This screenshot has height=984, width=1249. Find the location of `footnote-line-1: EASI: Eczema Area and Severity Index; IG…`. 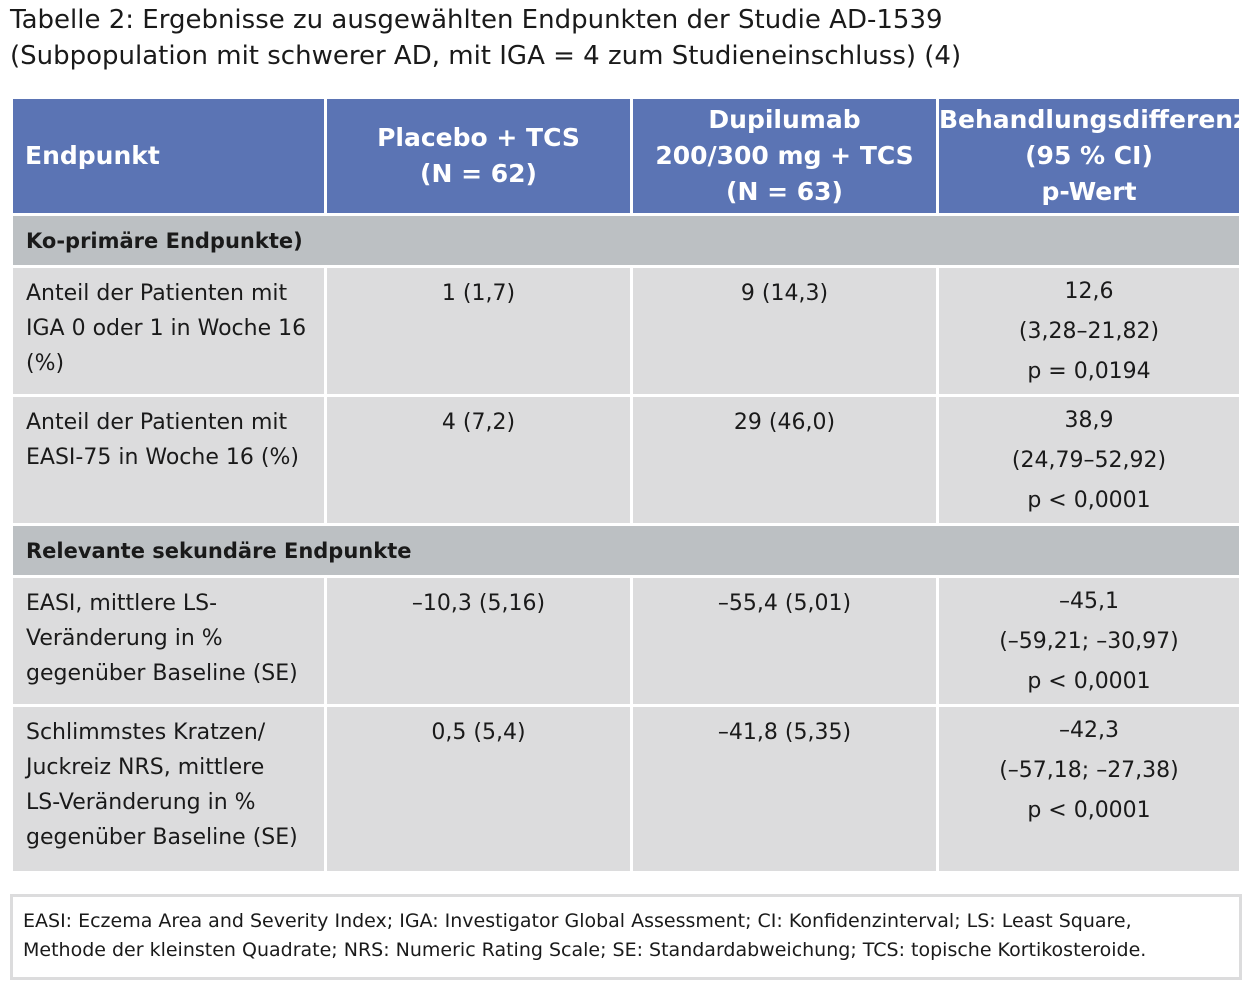

footnote-line-1: EASI: Eczema Area and Severity Index; IG… is located at coordinates (577, 921).